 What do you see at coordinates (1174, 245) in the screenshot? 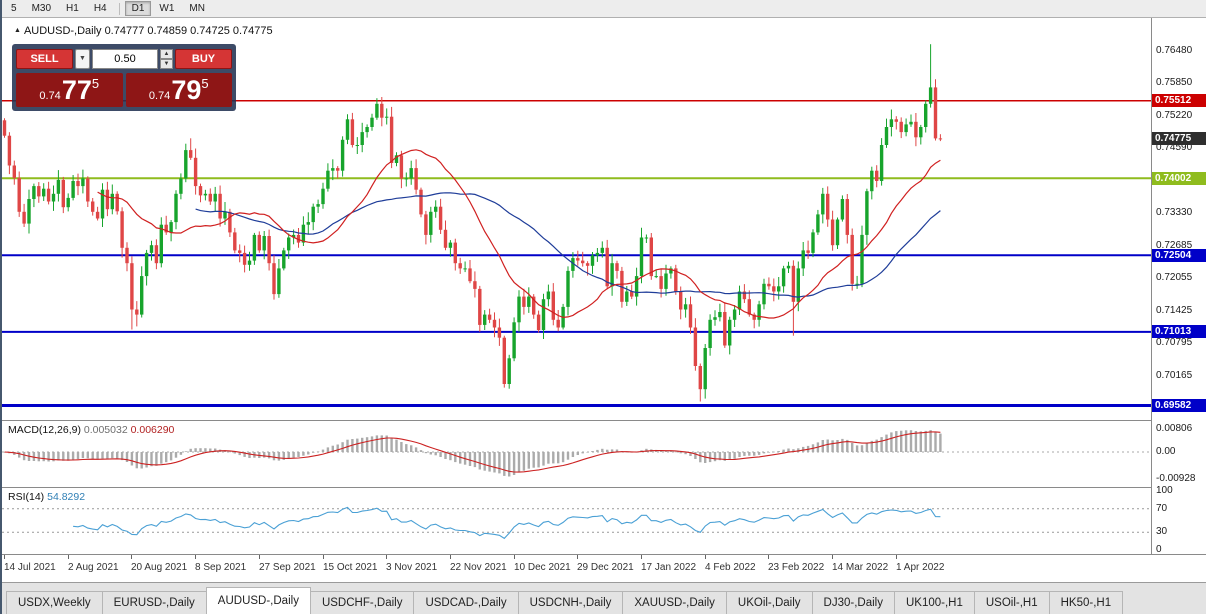
I see `price-axis-tick: 0.72685` at bounding box center [1174, 245].